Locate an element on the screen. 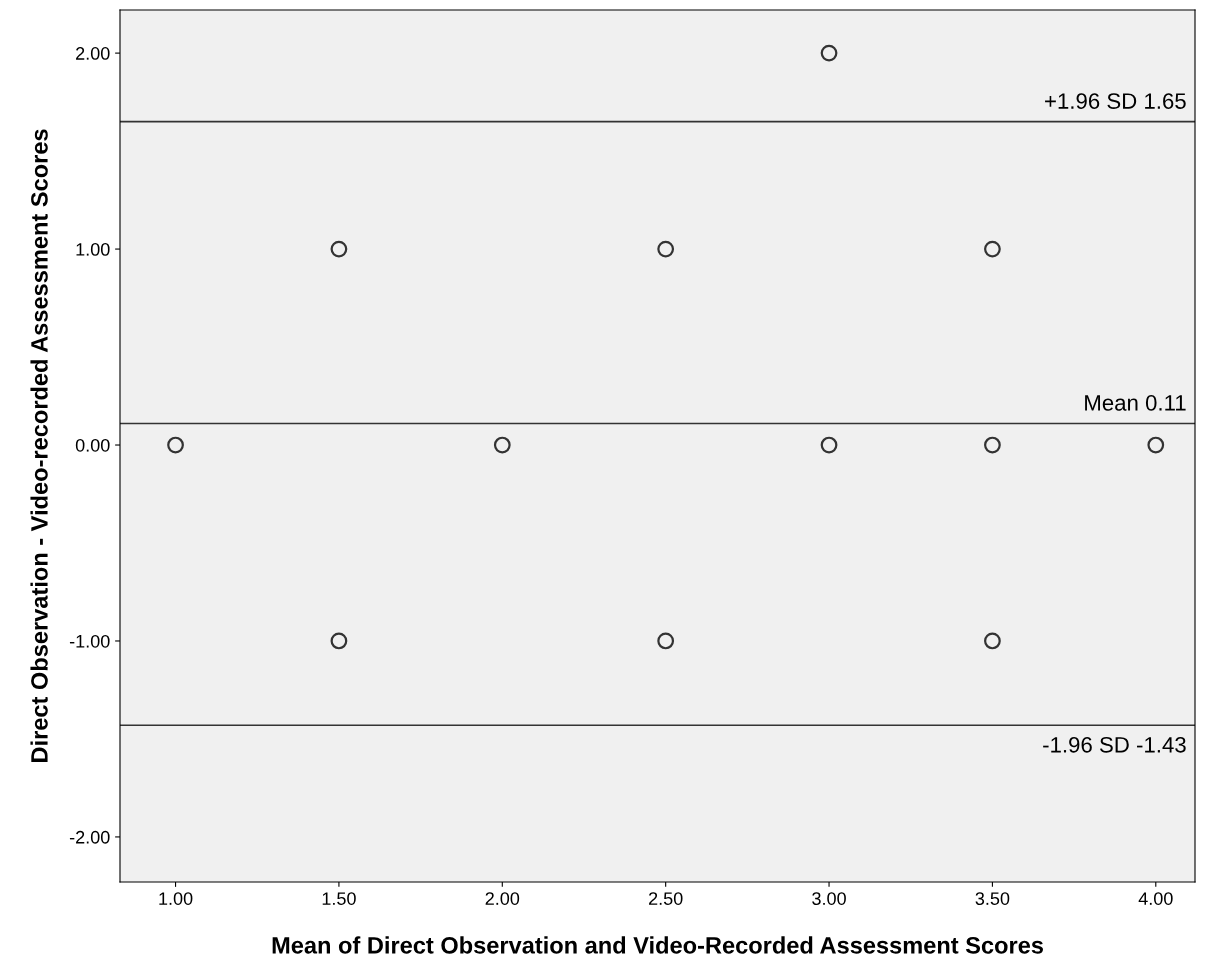 The width and height of the screenshot is (1216, 971). x-tick-label: 2.50 is located at coordinates (666, 898).